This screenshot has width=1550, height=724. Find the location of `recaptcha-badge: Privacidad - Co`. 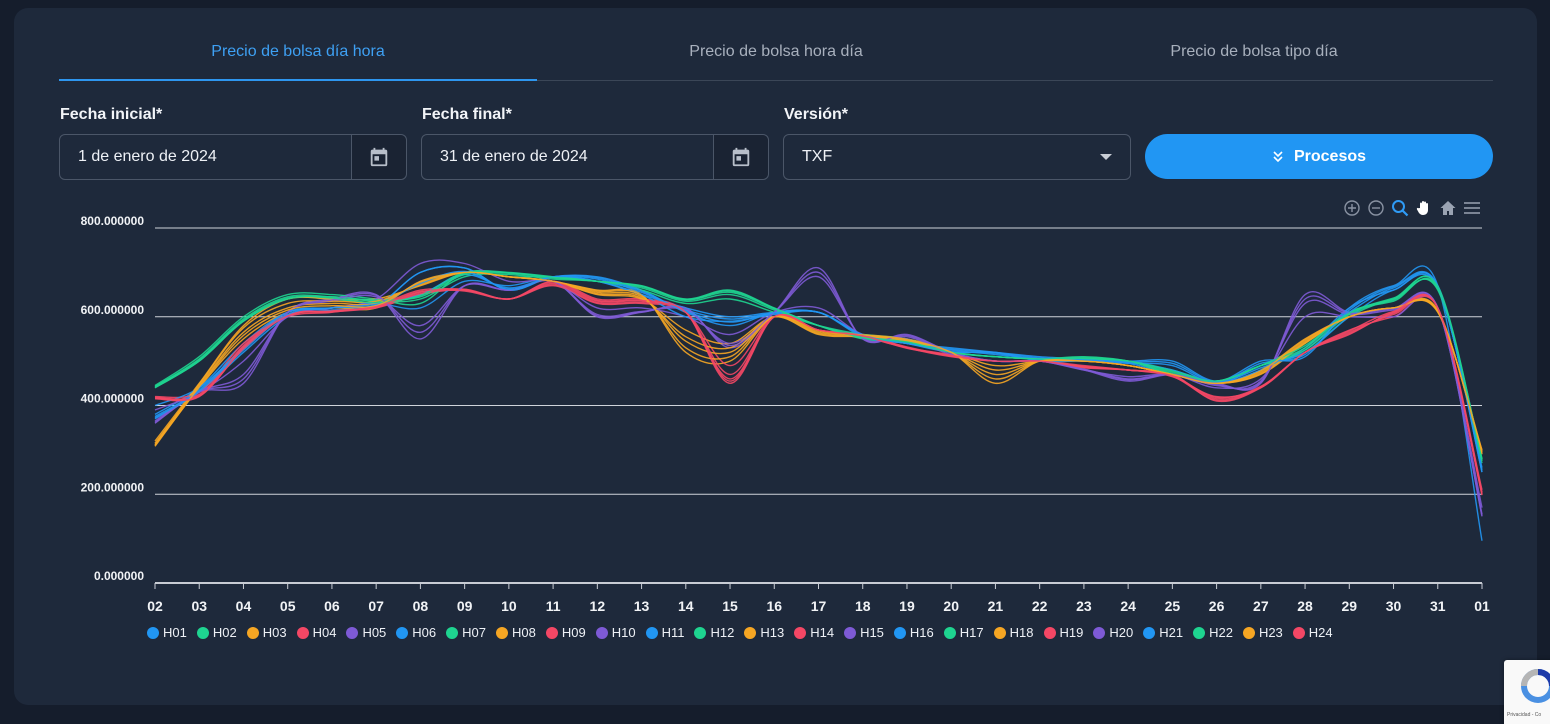

recaptcha-badge: Privacidad - Co is located at coordinates (1527, 692).